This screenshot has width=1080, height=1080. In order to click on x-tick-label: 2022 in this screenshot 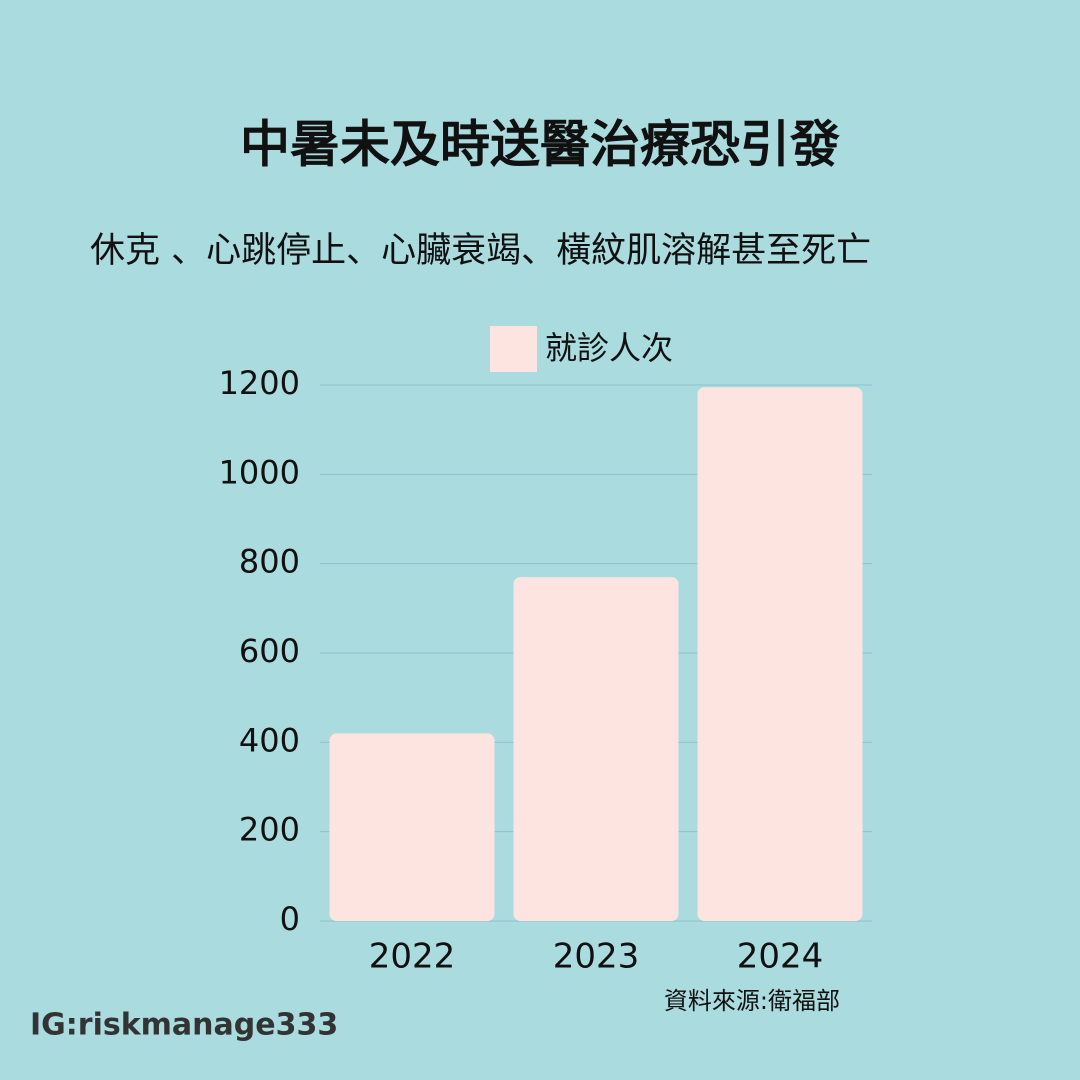, I will do `click(412, 957)`.